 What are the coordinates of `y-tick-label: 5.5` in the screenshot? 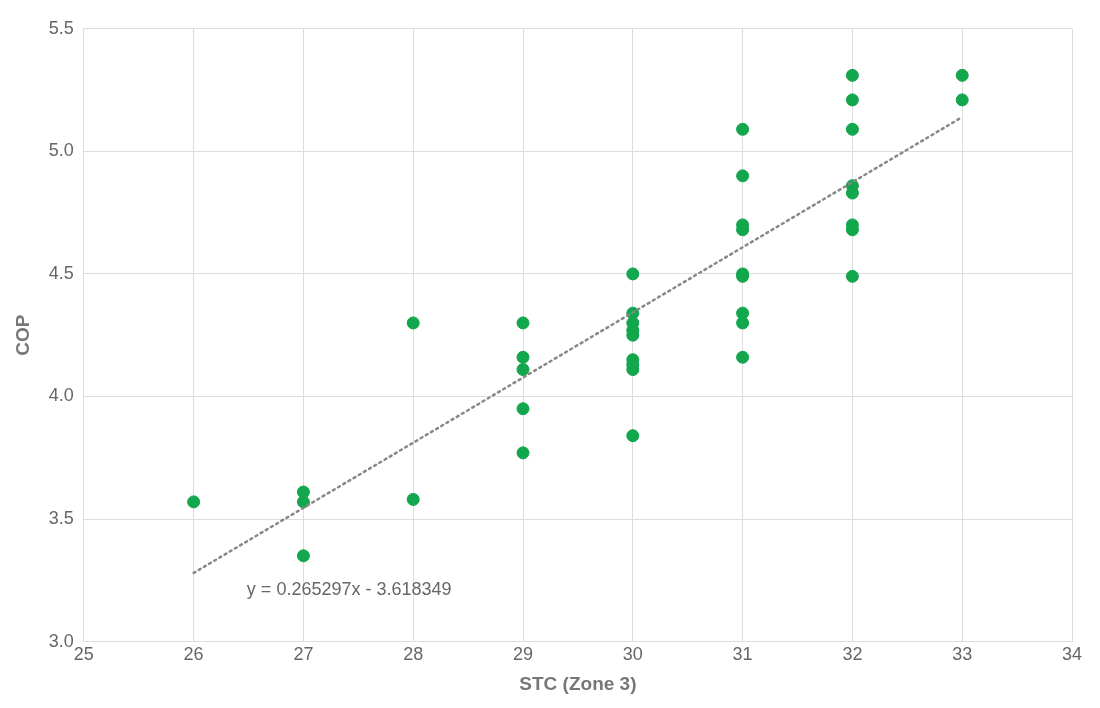 It's located at (61, 27).